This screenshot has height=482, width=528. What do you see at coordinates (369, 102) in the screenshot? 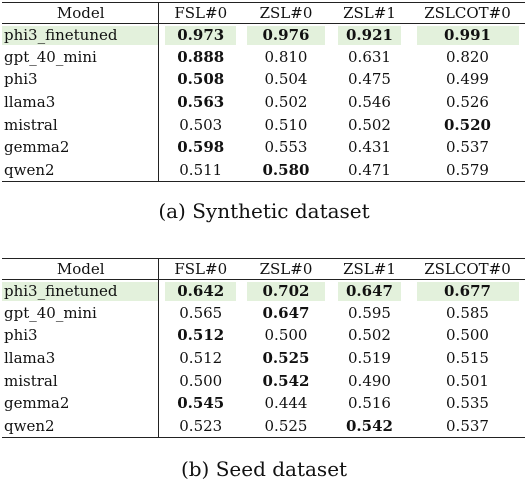
I see `score-cell-zsl1: 0.546` at bounding box center [369, 102].